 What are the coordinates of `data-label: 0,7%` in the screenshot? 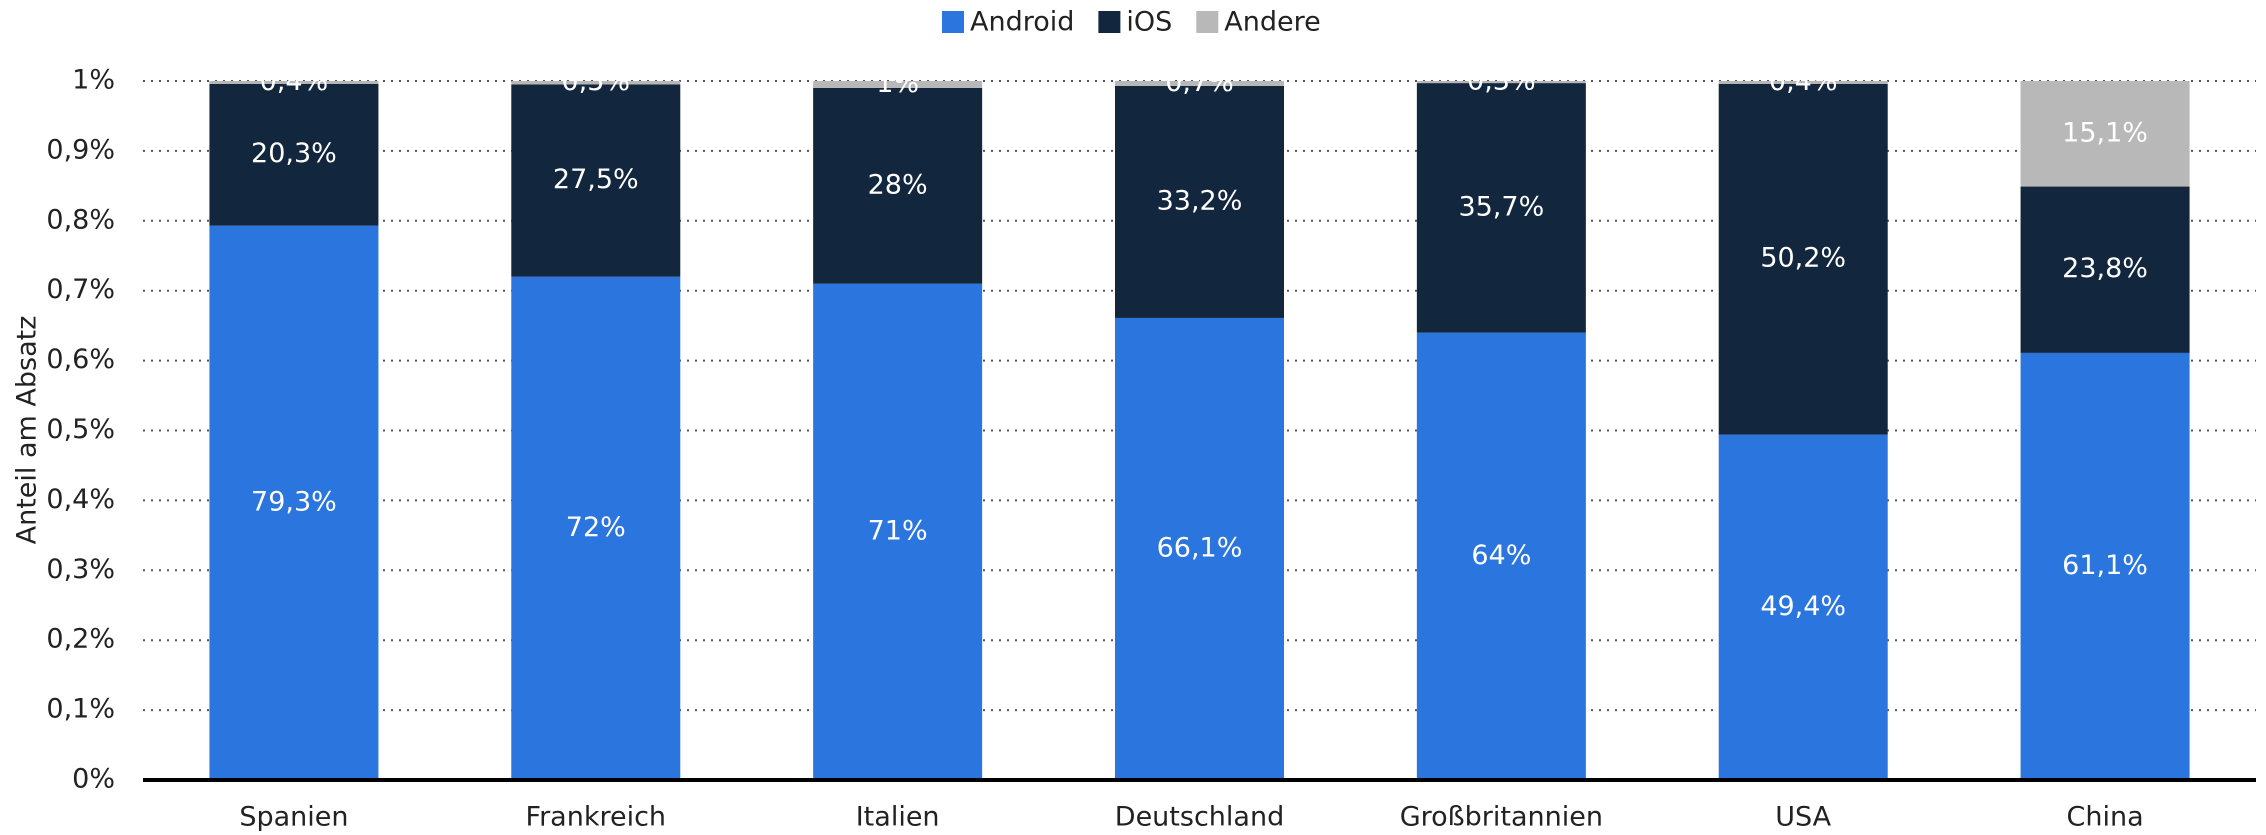 It's located at (1199, 82).